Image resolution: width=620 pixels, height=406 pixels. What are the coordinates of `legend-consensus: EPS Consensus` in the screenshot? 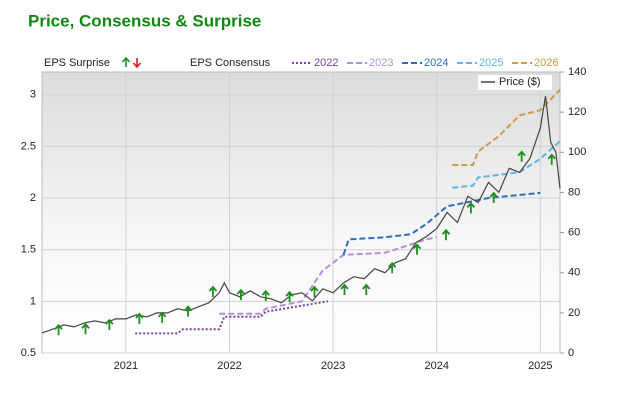 It's located at (230, 63).